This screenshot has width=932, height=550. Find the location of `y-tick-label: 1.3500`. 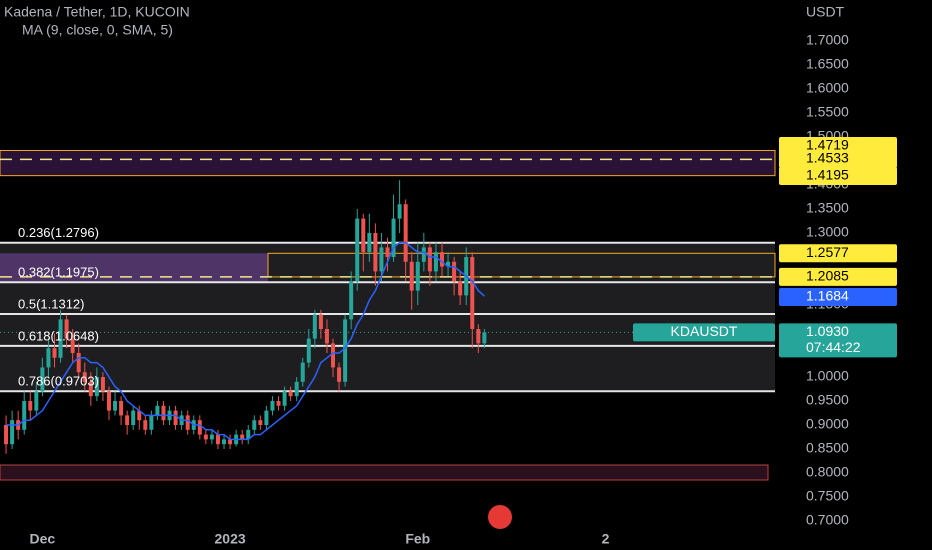

y-tick-label: 1.3500 is located at coordinates (827, 208).